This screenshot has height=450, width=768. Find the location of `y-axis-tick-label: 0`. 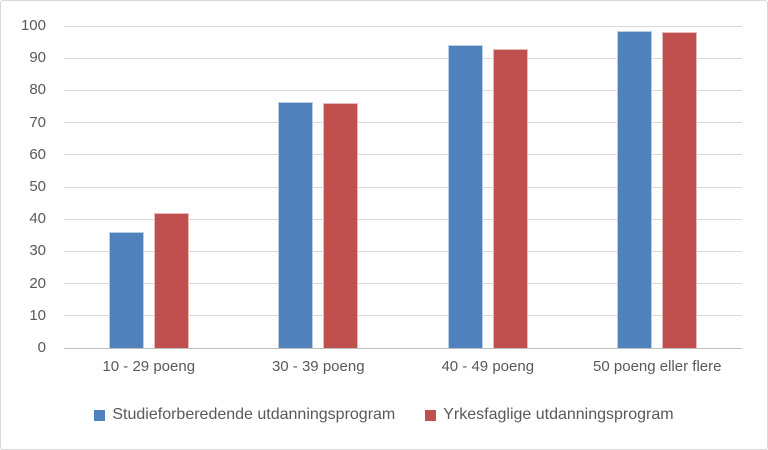

y-axis-tick-label: 0 is located at coordinates (41, 347).